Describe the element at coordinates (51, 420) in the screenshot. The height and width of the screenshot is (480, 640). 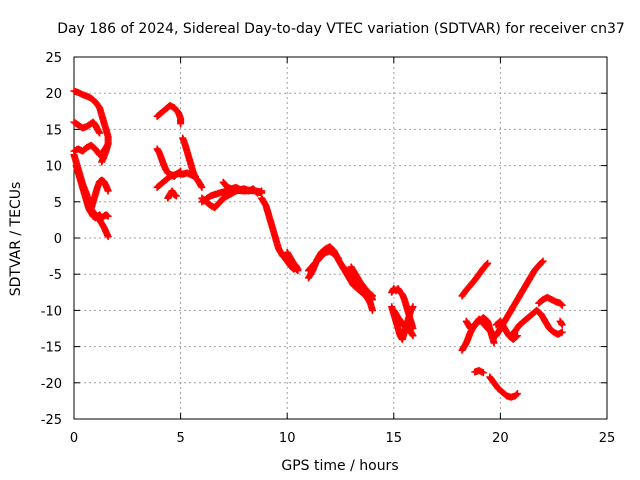
I see `y-tick-label: -25` at that location.